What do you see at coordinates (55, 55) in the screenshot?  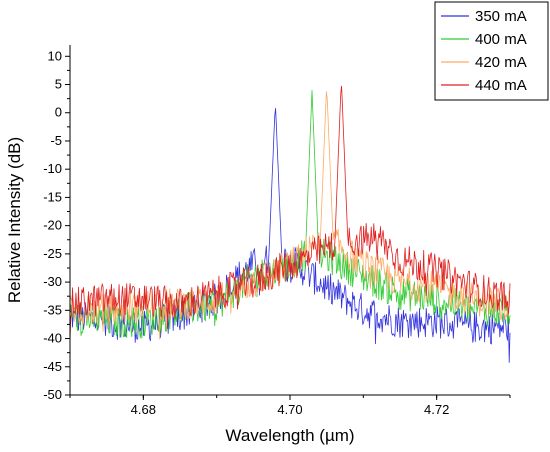 I see `y-tick-label: 10` at bounding box center [55, 55].